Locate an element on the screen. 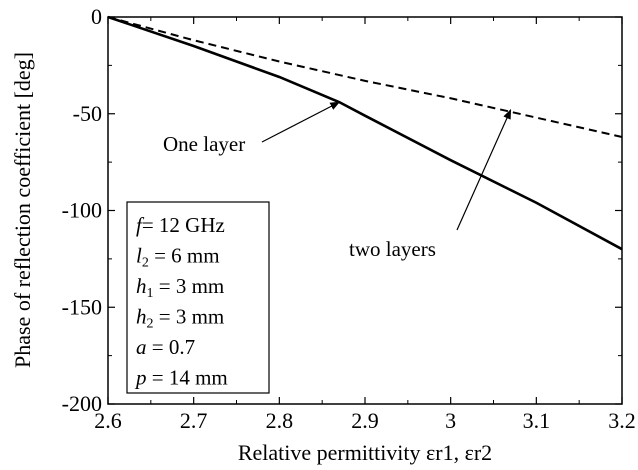 Image resolution: width=638 pixels, height=470 pixels. x-tick-label: 3 is located at coordinates (450, 420).